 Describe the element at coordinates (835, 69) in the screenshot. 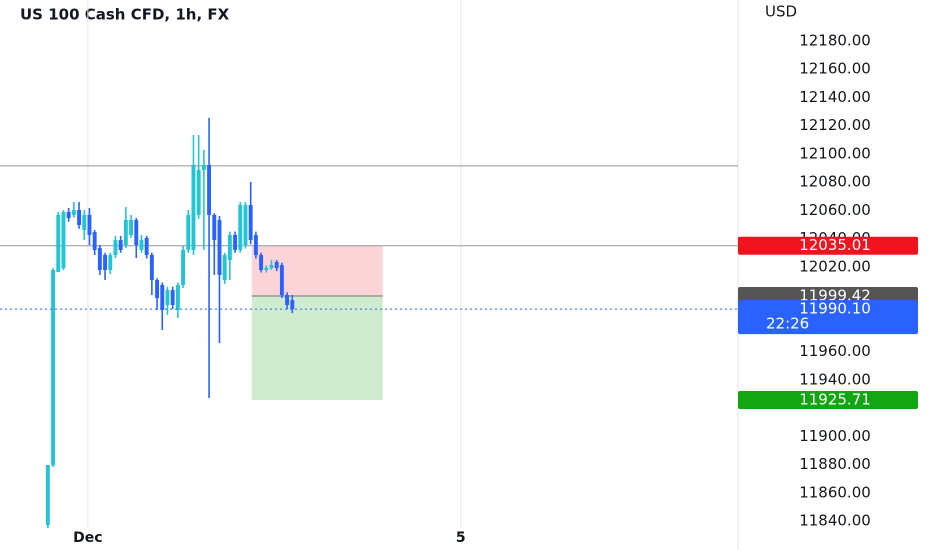

I see `y-tick-label: 12160.00` at that location.